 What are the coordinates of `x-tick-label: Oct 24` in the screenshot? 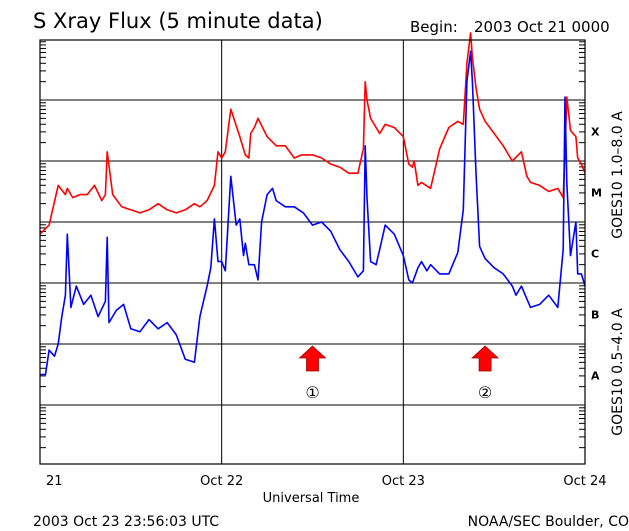 It's located at (584, 481).